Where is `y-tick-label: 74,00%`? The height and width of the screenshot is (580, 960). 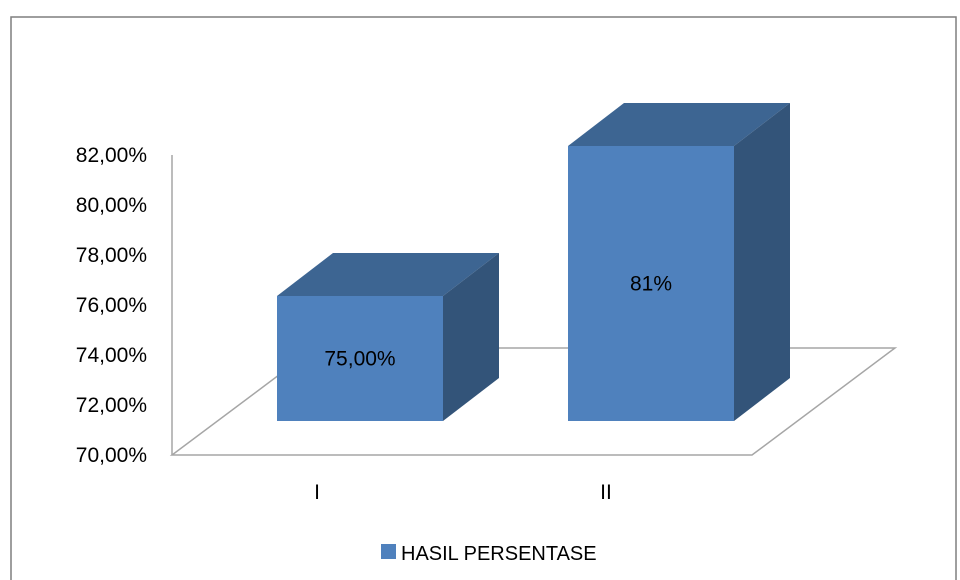
y-tick-label: 74,00% is located at coordinates (111, 355).